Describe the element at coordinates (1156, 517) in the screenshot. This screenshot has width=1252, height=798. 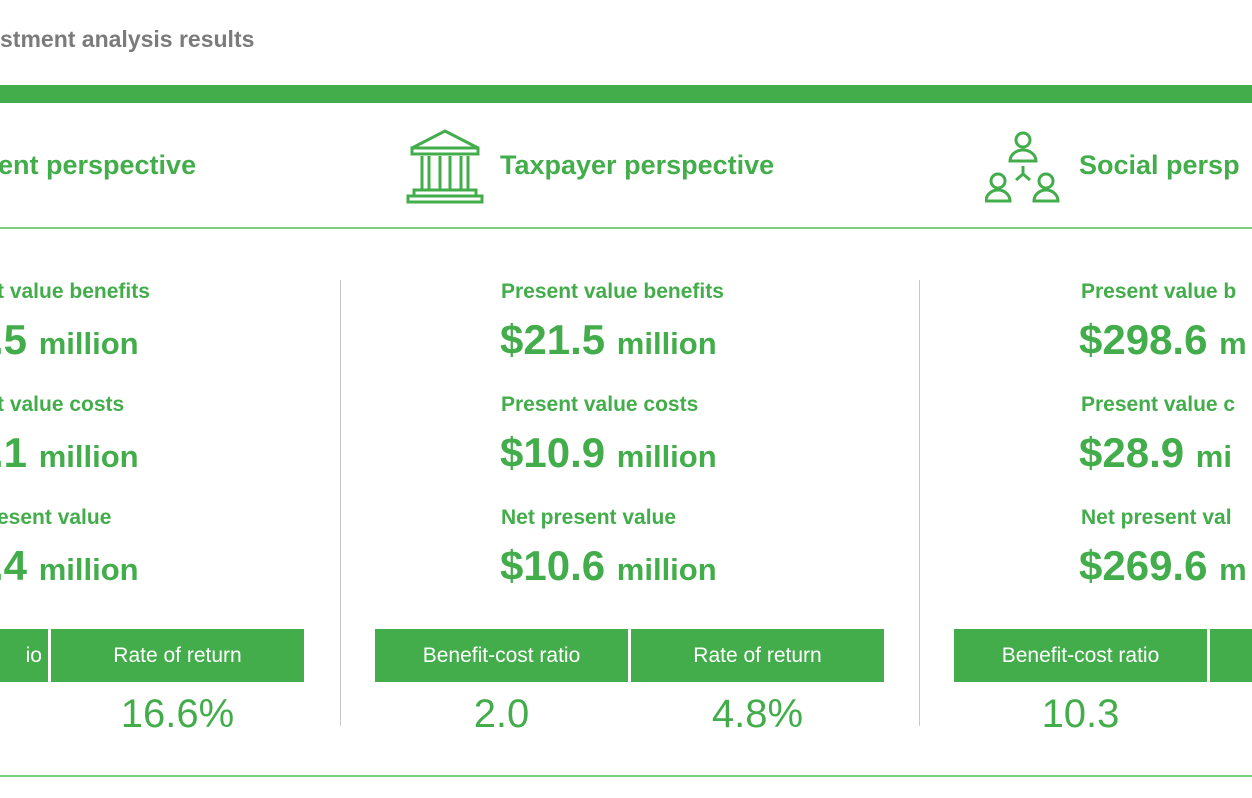
I see `metric-label: Net present val` at that location.